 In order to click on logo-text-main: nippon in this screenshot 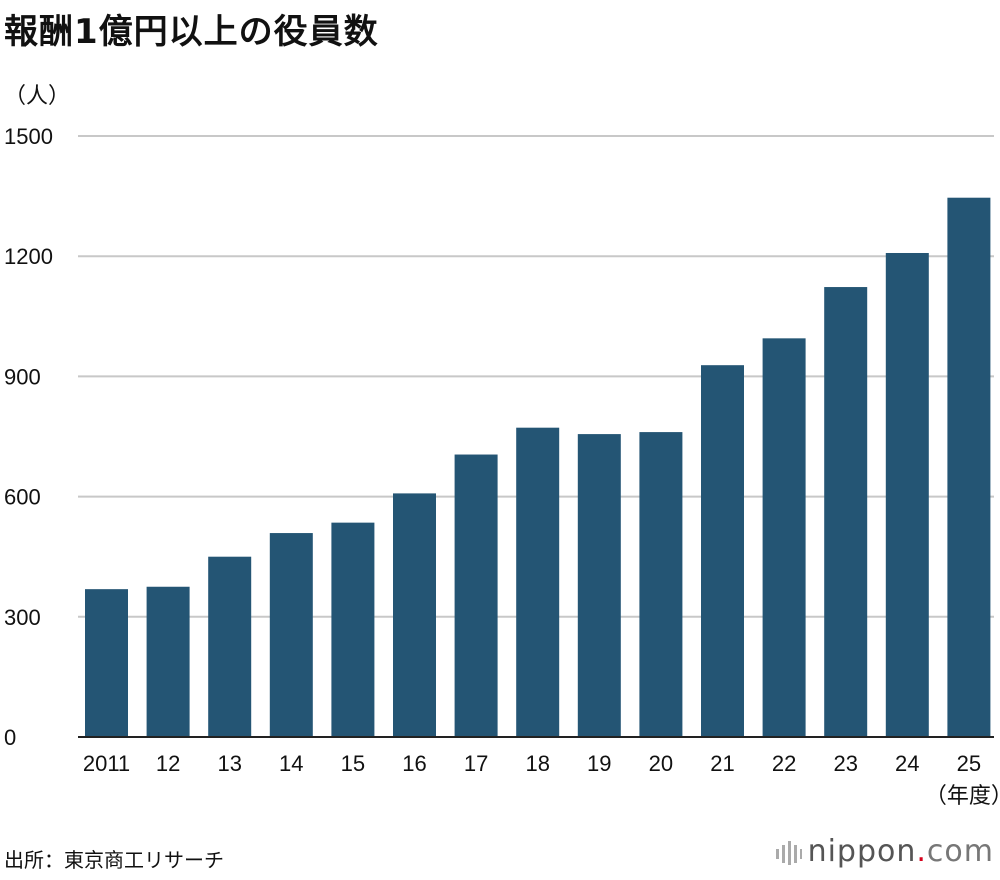, I will do `click(862, 851)`.